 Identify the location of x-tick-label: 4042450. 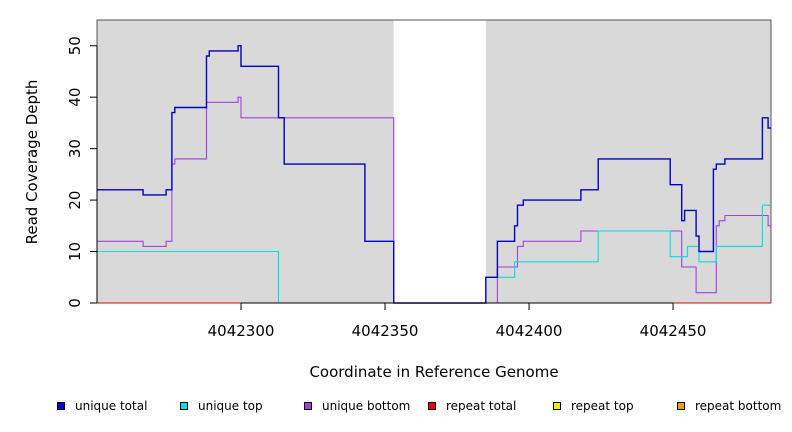
(673, 331).